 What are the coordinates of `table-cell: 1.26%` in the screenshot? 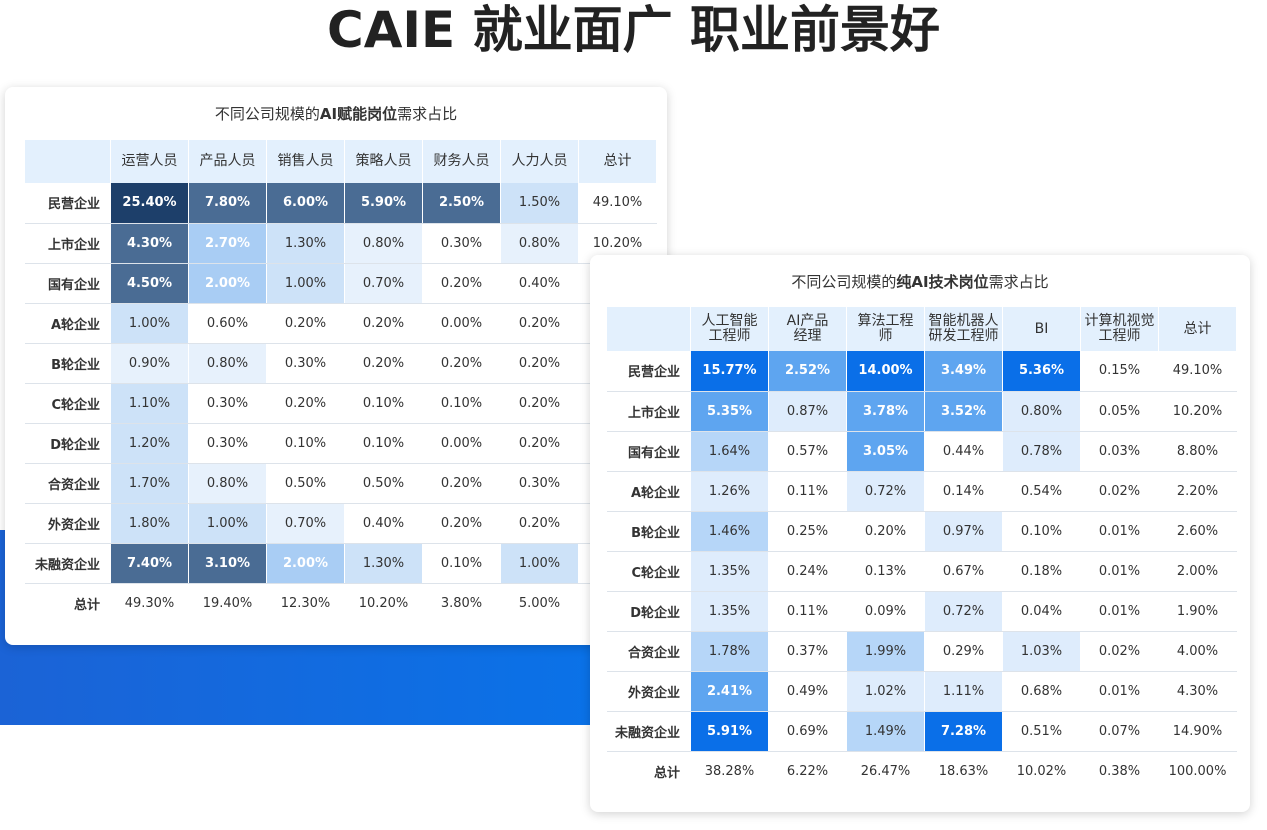 It's located at (729, 491).